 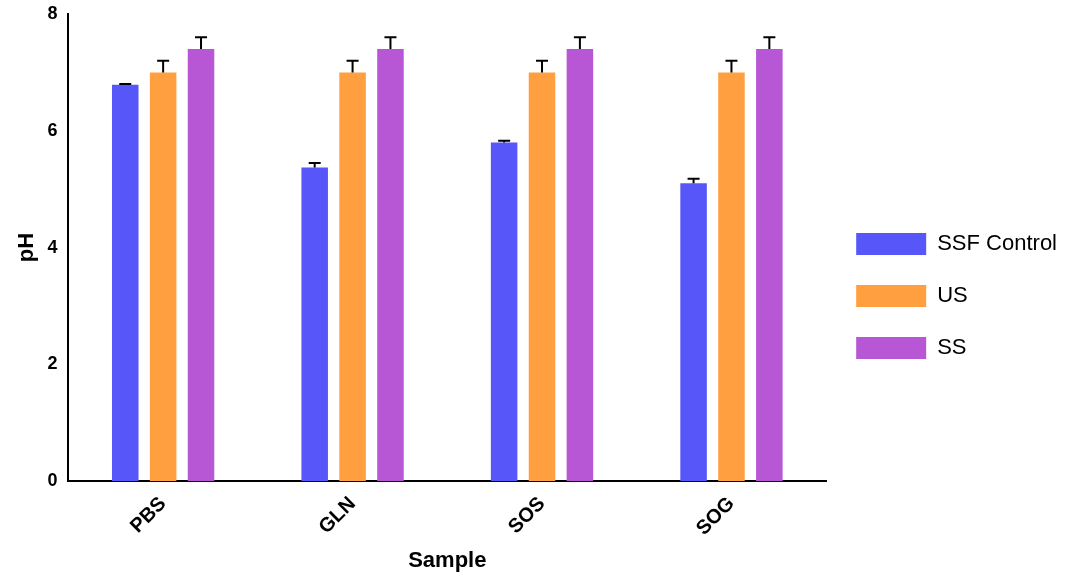 What do you see at coordinates (952, 347) in the screenshot?
I see `legend-label: SS` at bounding box center [952, 347].